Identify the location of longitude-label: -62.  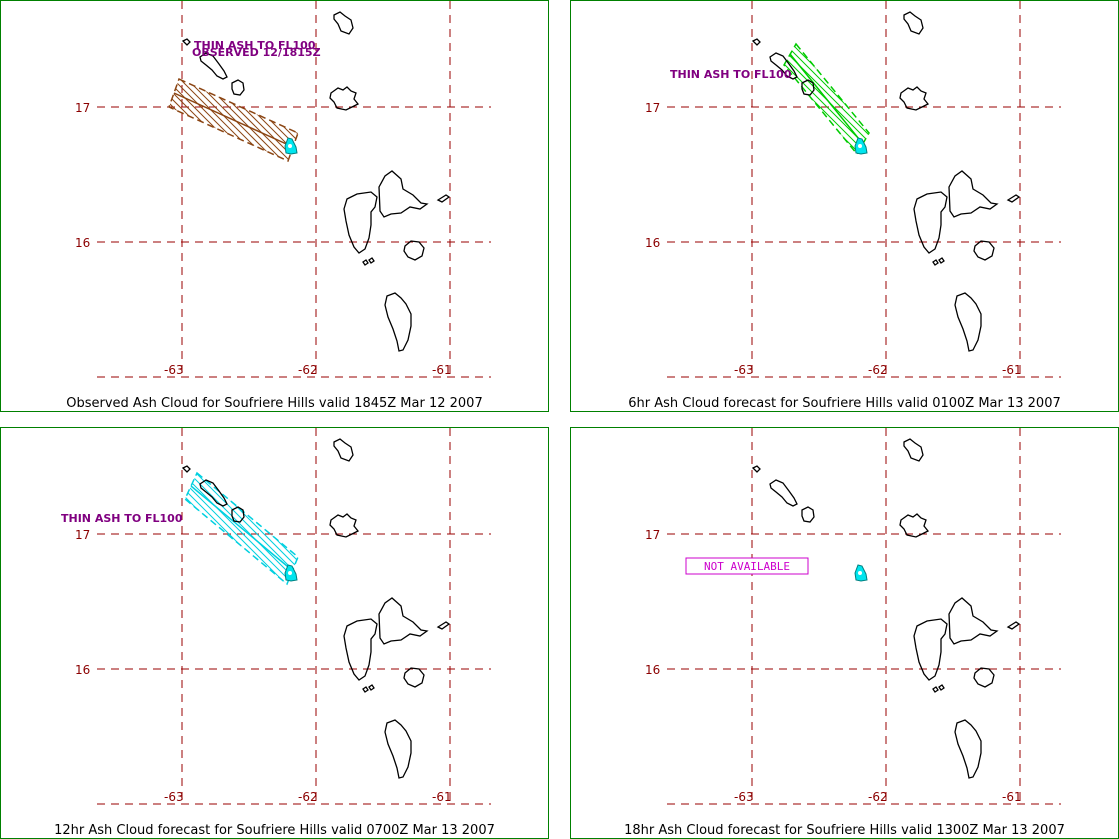
(878, 370).